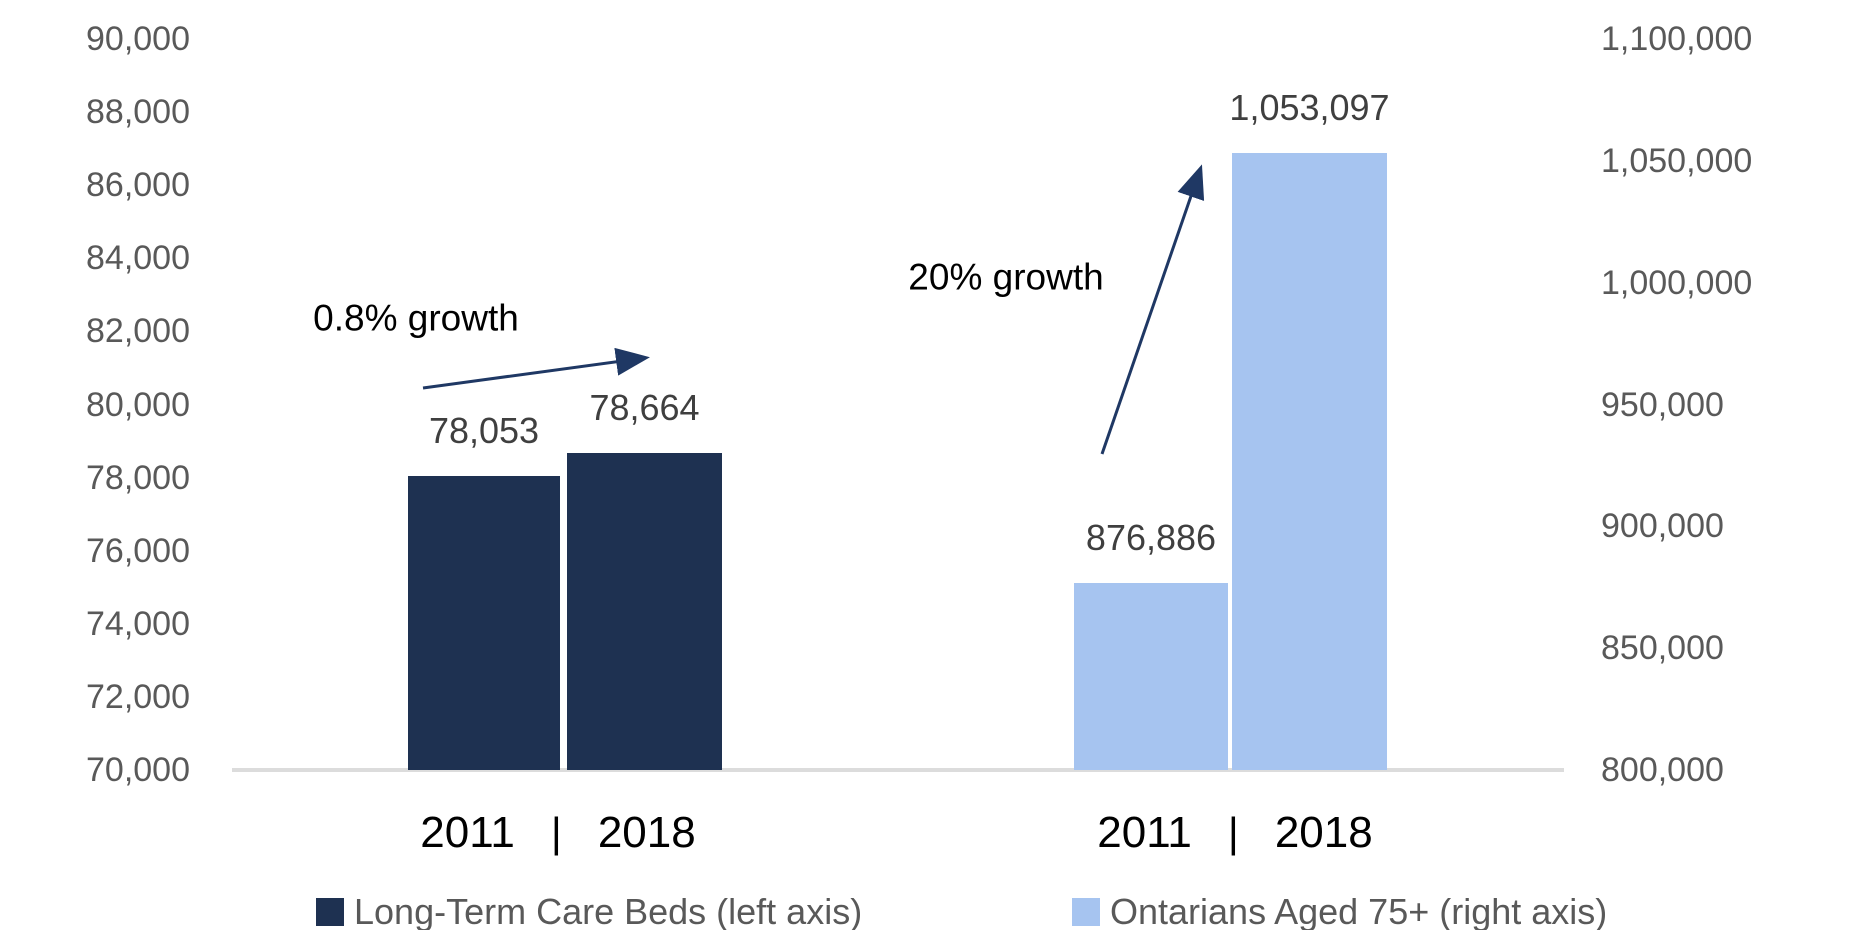  Describe the element at coordinates (138, 477) in the screenshot. I see `left-axis-tick: 78,000` at that location.